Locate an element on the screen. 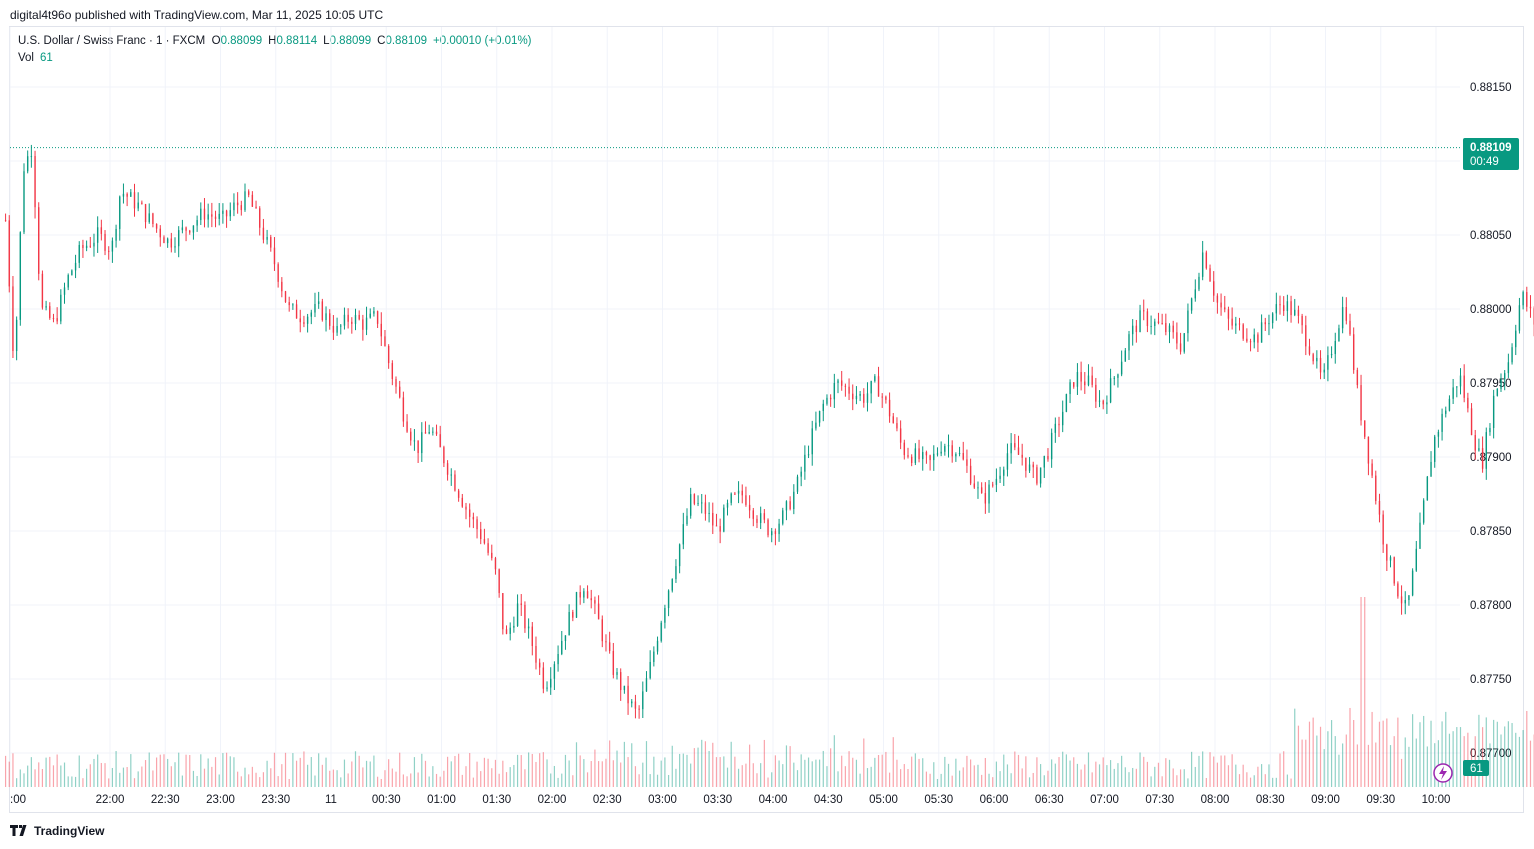 This screenshot has height=849, width=1534. x-tick-label: 07:30 is located at coordinates (1159, 800).